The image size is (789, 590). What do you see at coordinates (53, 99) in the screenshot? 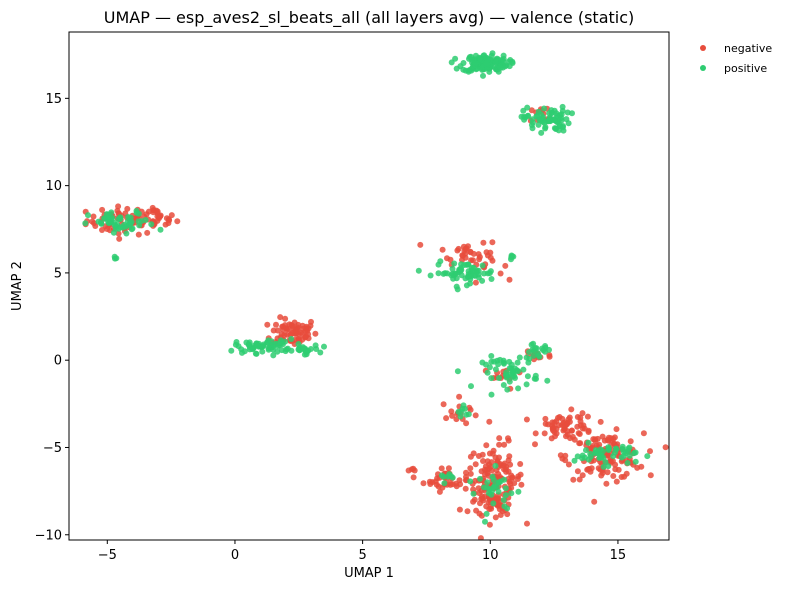
I see `y-tick-label: 15` at bounding box center [53, 99].